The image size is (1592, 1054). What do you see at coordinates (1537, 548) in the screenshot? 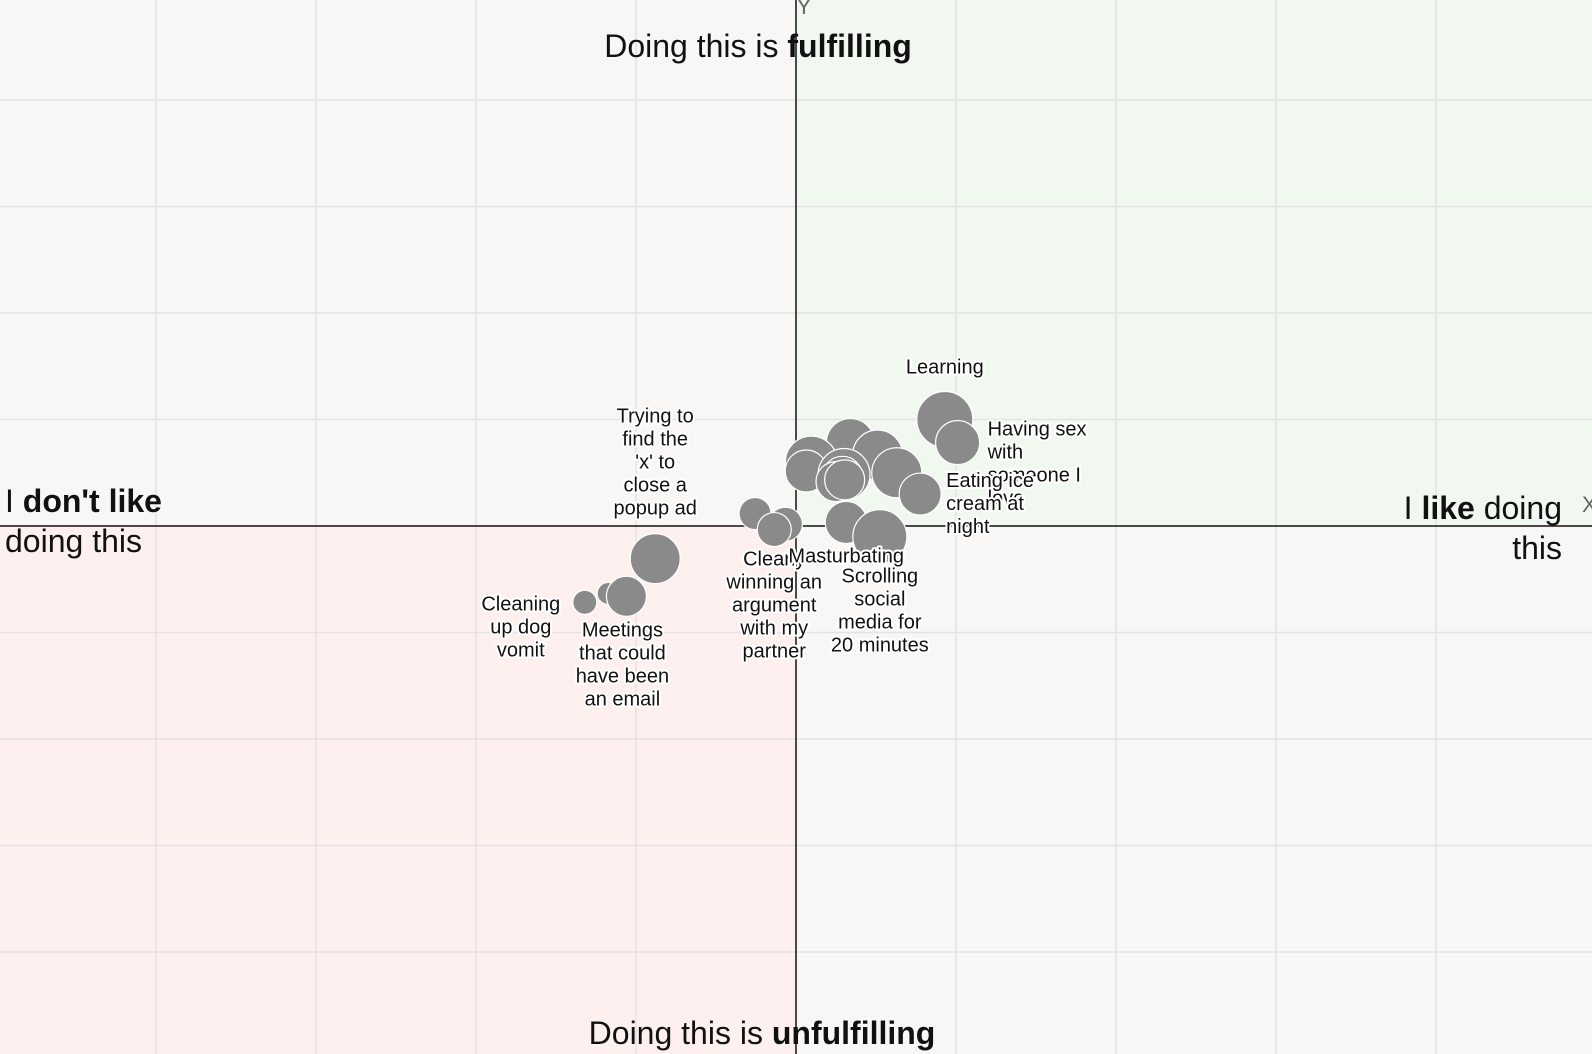
I see `axis-title-right-line2: this` at bounding box center [1537, 548].